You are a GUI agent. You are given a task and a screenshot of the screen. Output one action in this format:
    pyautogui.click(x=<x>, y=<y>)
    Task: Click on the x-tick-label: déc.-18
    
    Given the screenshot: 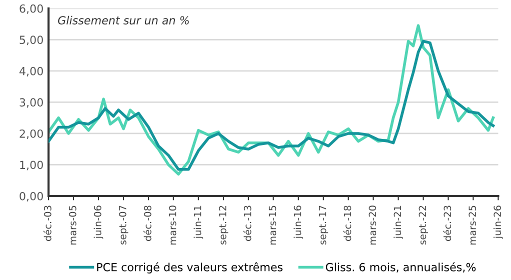 What is the action you would take?
    pyautogui.click(x=347, y=223)
    